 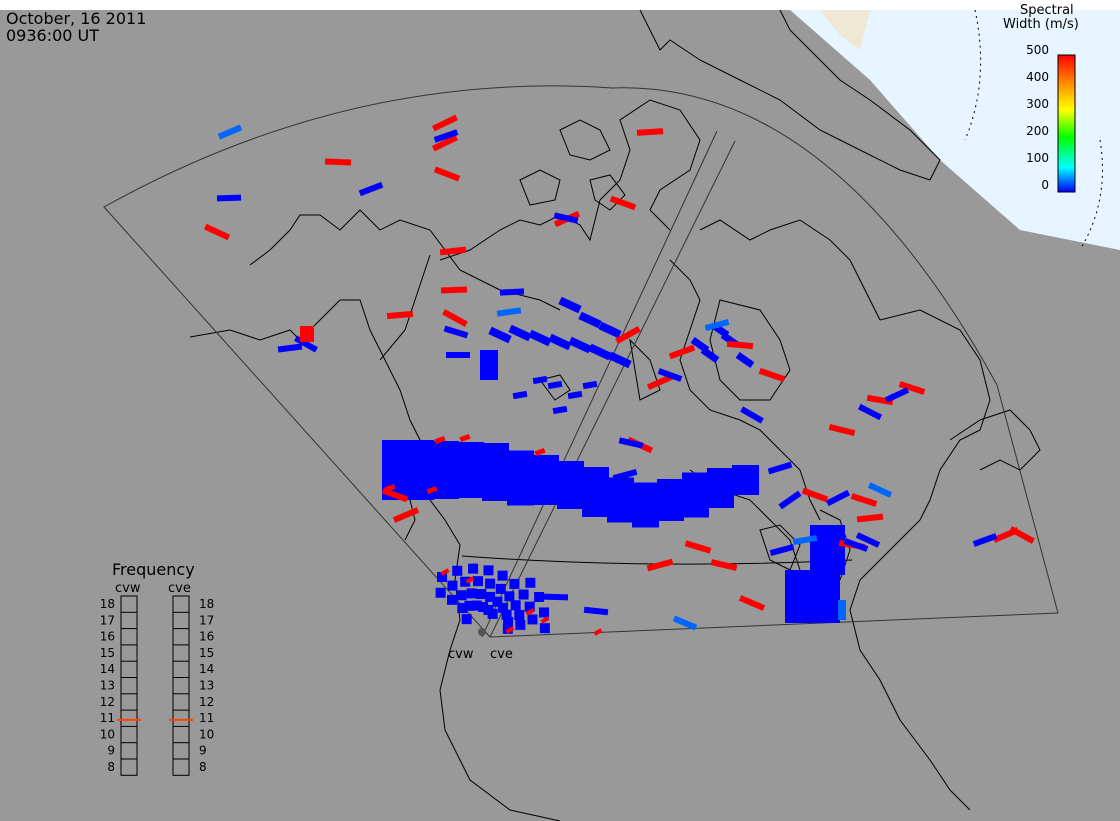 I want to click on colorbar-title-line2: Width (m/s), so click(x=1041, y=24).